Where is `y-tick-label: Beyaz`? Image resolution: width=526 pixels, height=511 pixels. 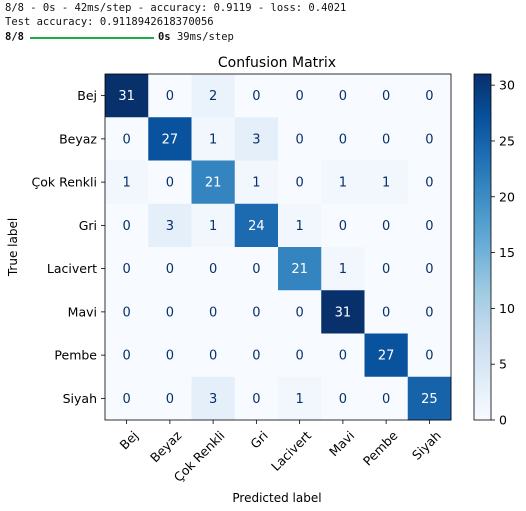 y-tick-label: Beyaz is located at coordinates (78, 138).